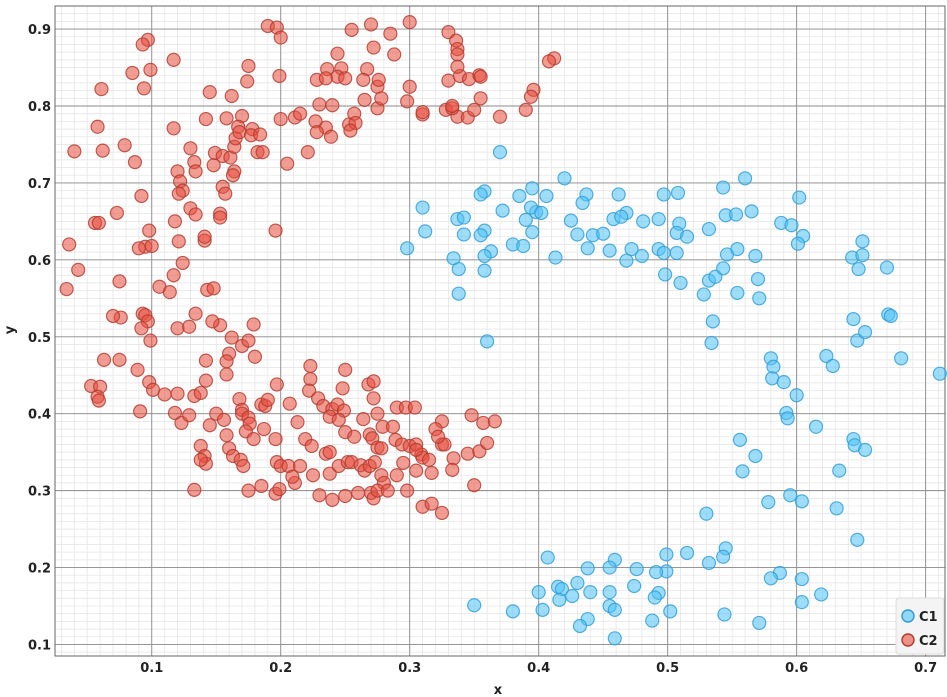  What do you see at coordinates (908, 616) in the screenshot?
I see `legend-marker-c1` at bounding box center [908, 616].